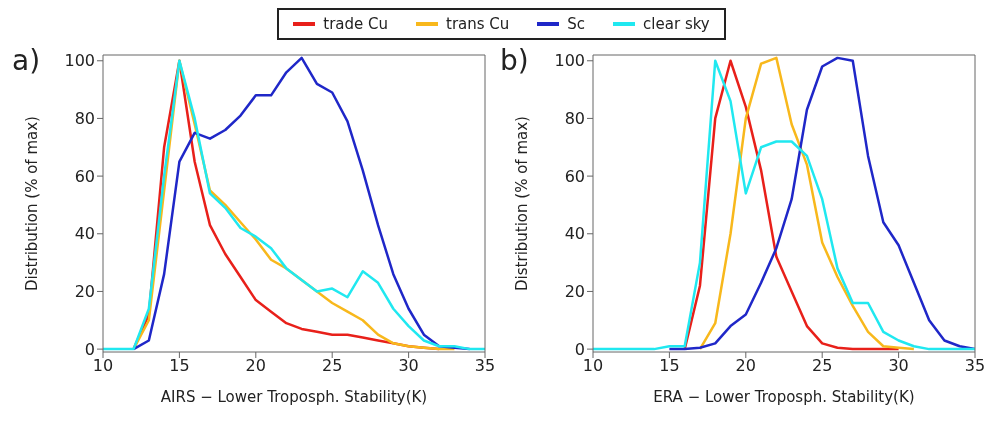 The image size is (1003, 421). I want to click on x-axis-title: AIRS − Lower Troposph. Stability(K), so click(294, 397).